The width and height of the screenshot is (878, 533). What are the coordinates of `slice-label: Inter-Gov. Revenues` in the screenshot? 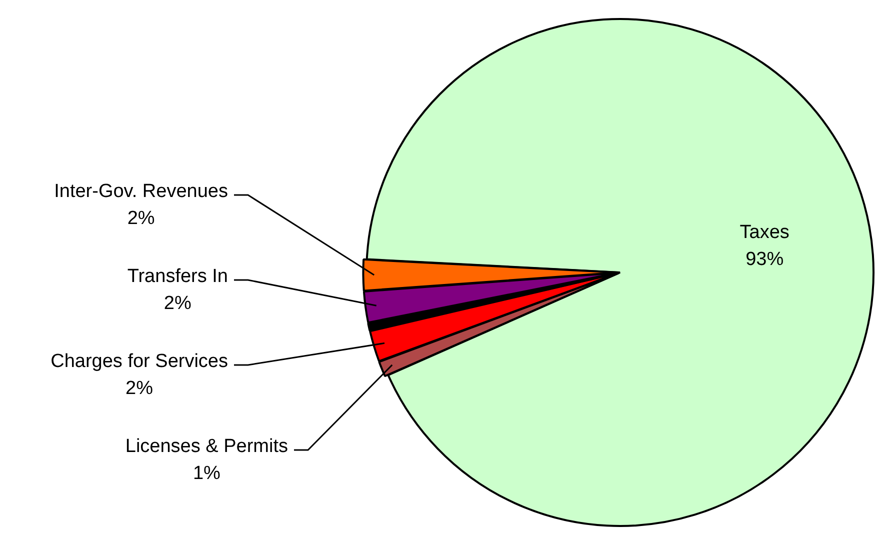 It's located at (141, 191).